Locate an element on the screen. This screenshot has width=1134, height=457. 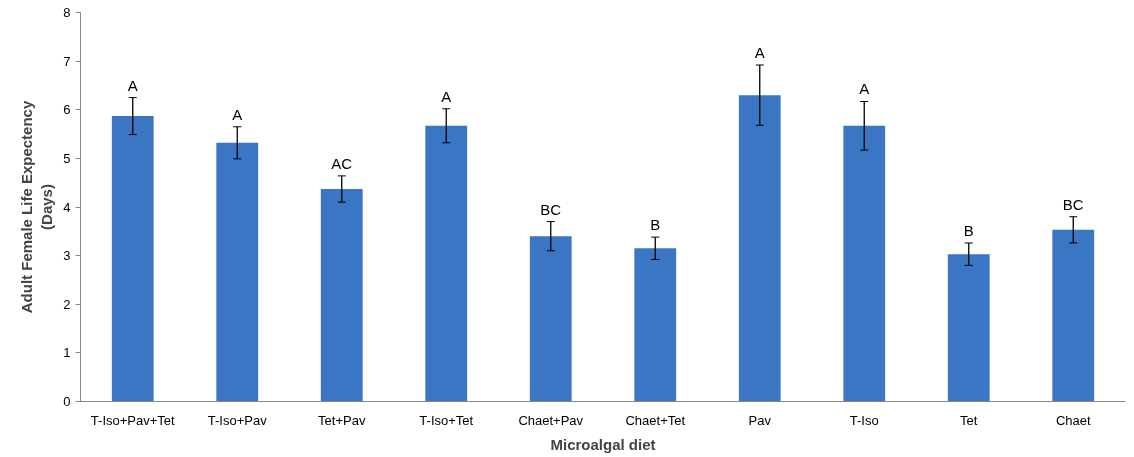
y-tick-label: 3 is located at coordinates (67, 256).